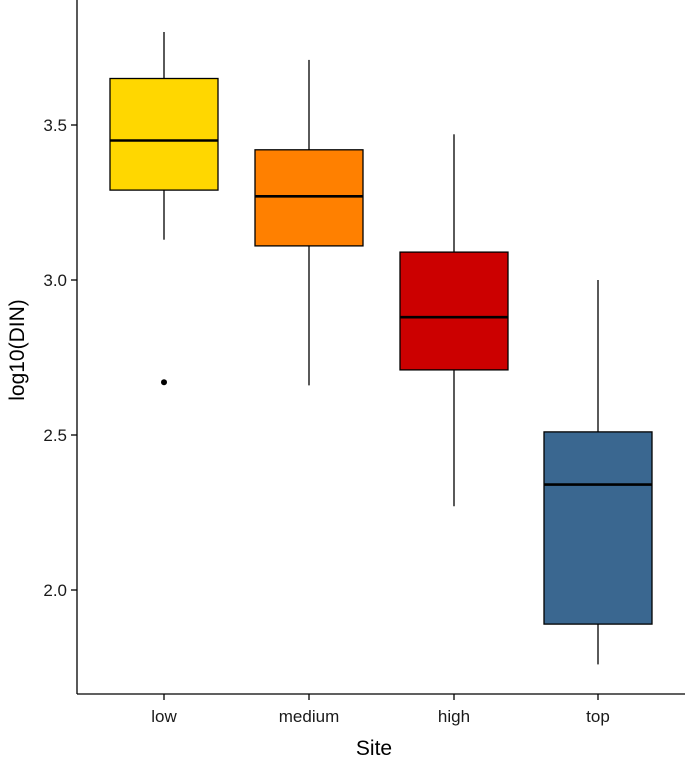  Describe the element at coordinates (374, 748) in the screenshot. I see `x-axis-title: Site` at that location.